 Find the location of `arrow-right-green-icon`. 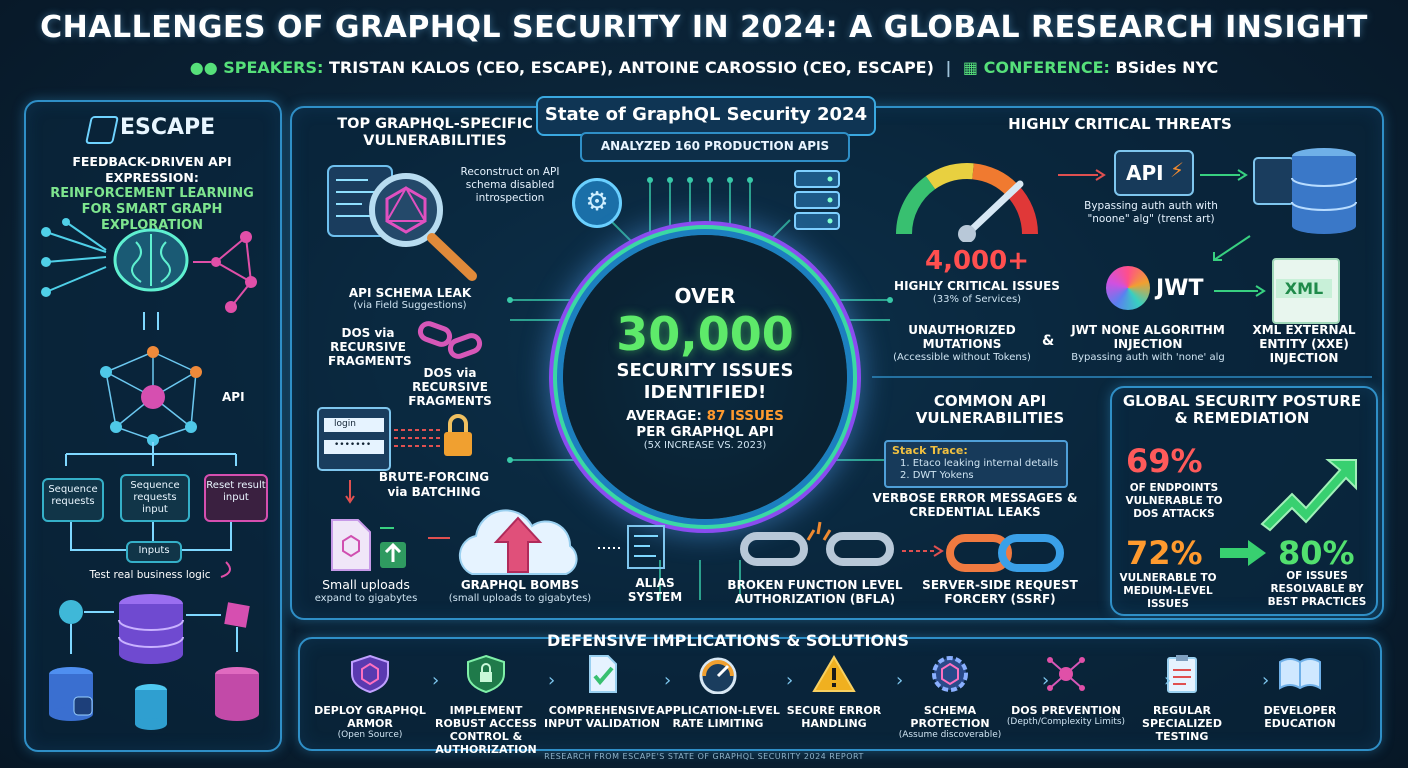

arrow-right-green-icon is located at coordinates (1243, 553).